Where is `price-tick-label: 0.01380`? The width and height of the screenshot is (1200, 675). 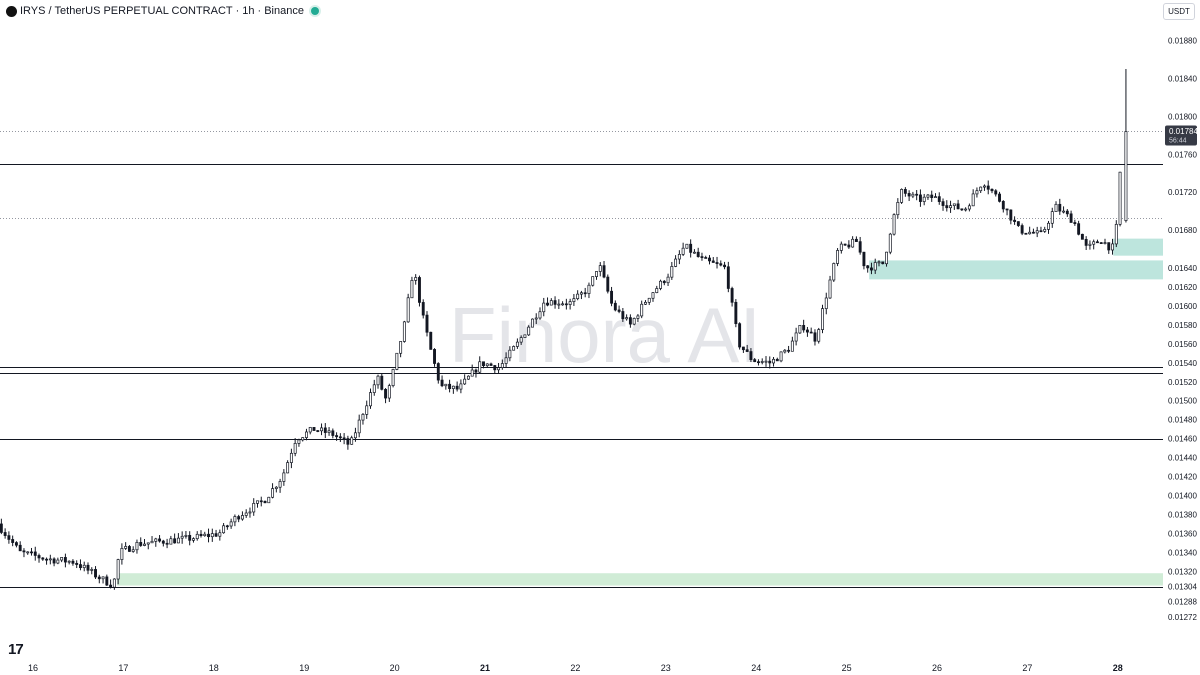
price-tick-label: 0.01380 is located at coordinates (1182, 514).